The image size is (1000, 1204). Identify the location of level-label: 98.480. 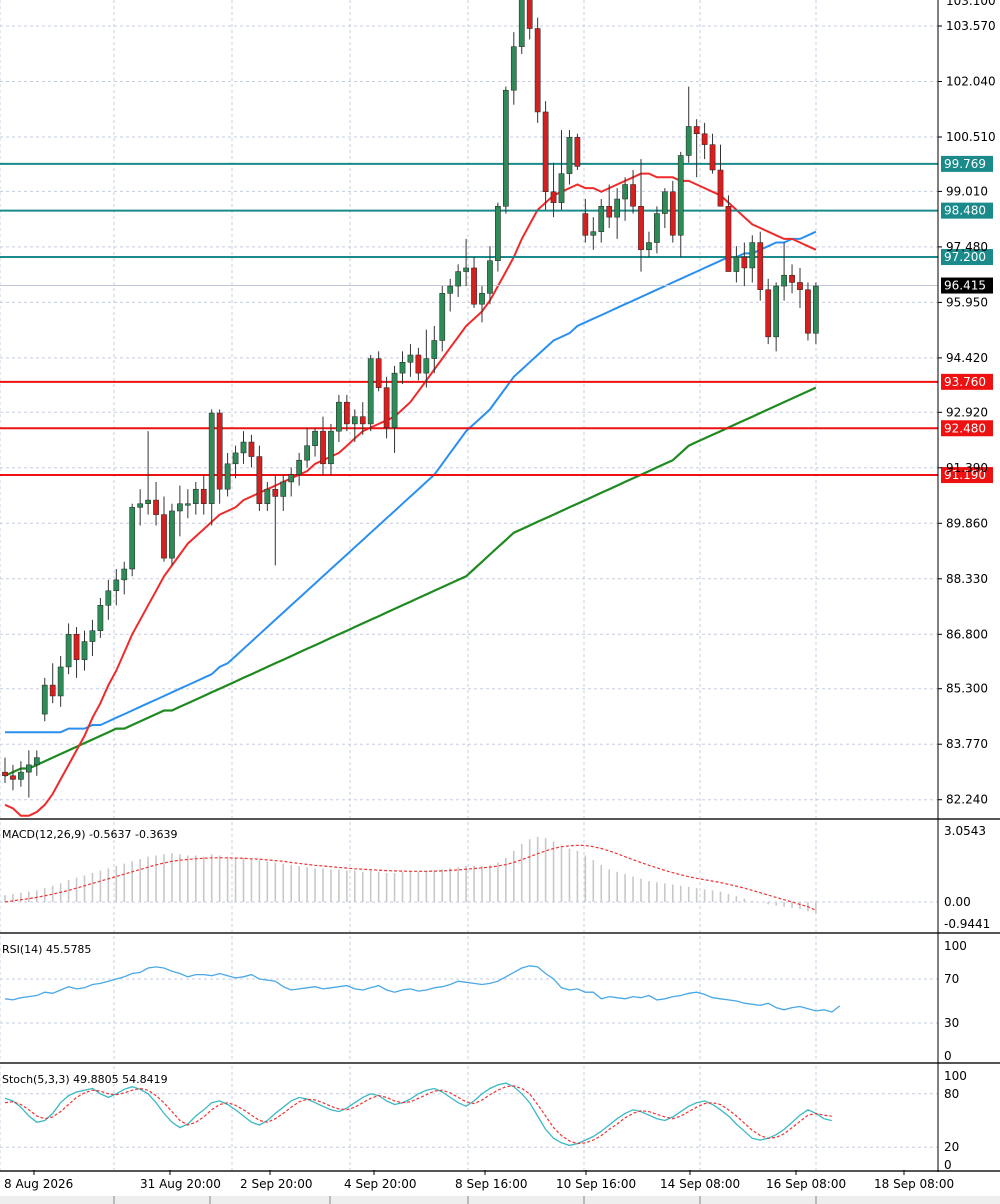
(965, 211).